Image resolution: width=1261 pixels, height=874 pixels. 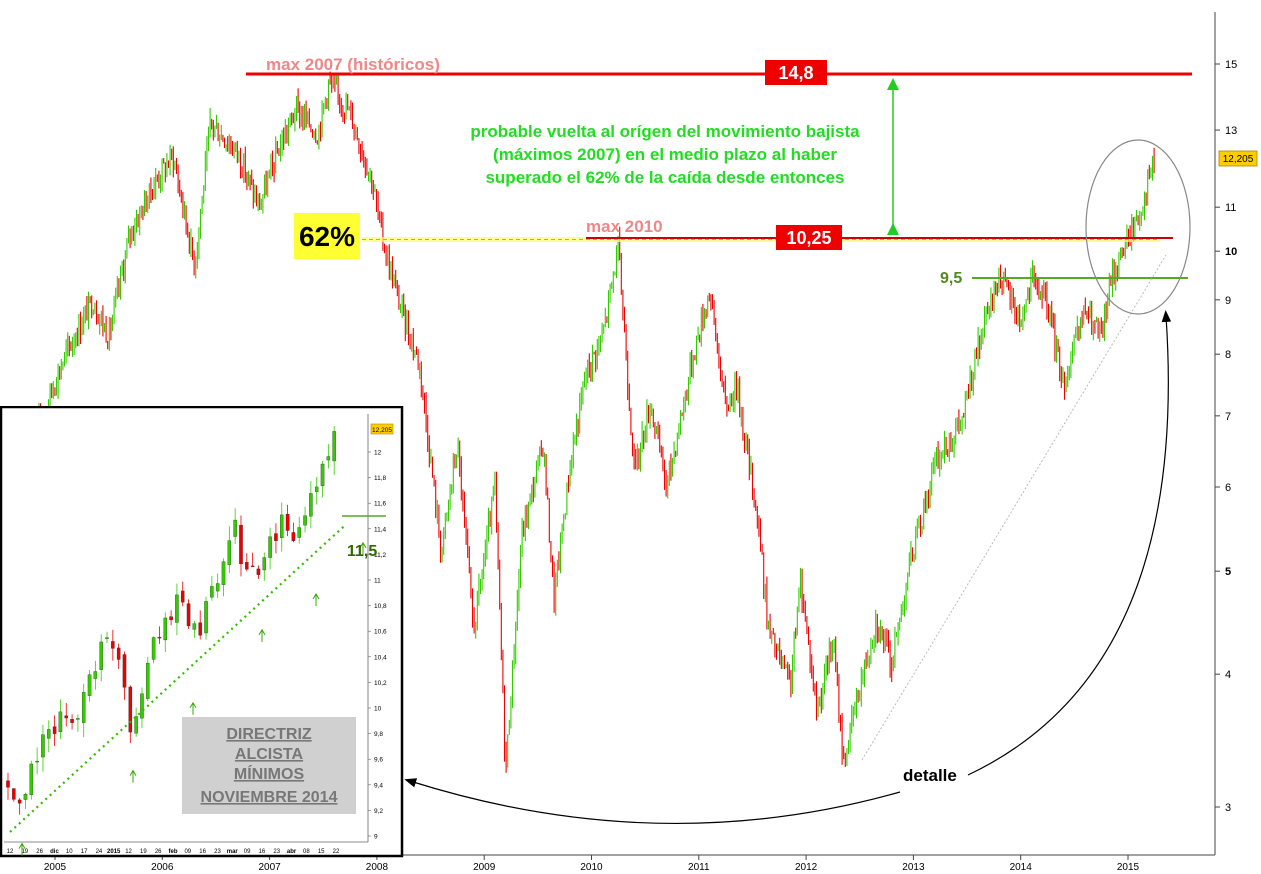 What do you see at coordinates (353, 64) in the screenshot?
I see `max2007-label: max 2007 (históricos)` at bounding box center [353, 64].